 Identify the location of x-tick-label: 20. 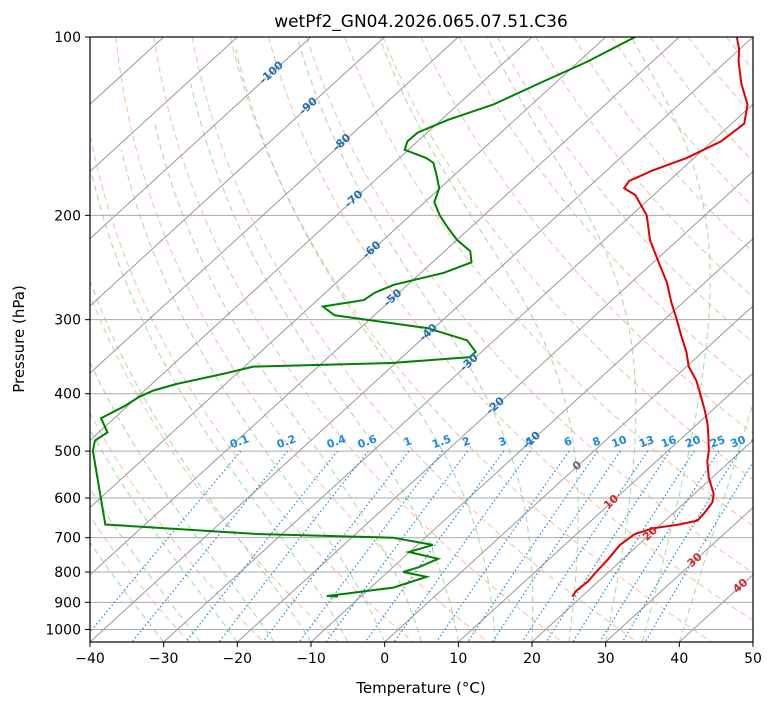
(532, 659).